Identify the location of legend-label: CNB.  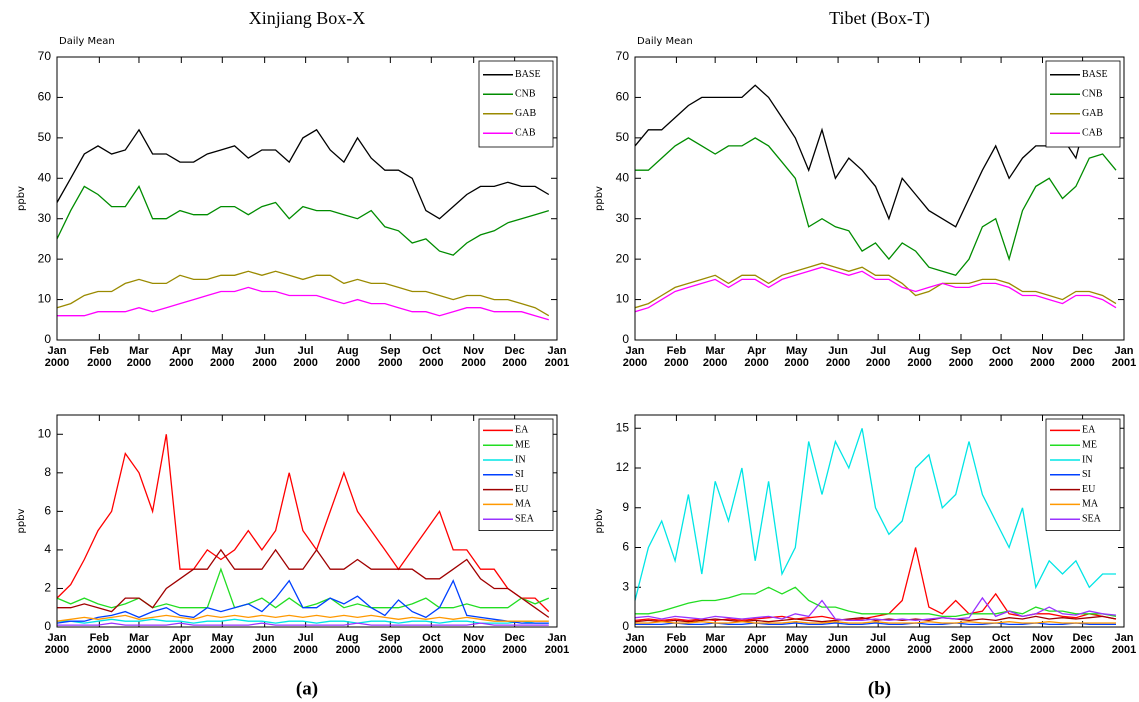
(1092, 94).